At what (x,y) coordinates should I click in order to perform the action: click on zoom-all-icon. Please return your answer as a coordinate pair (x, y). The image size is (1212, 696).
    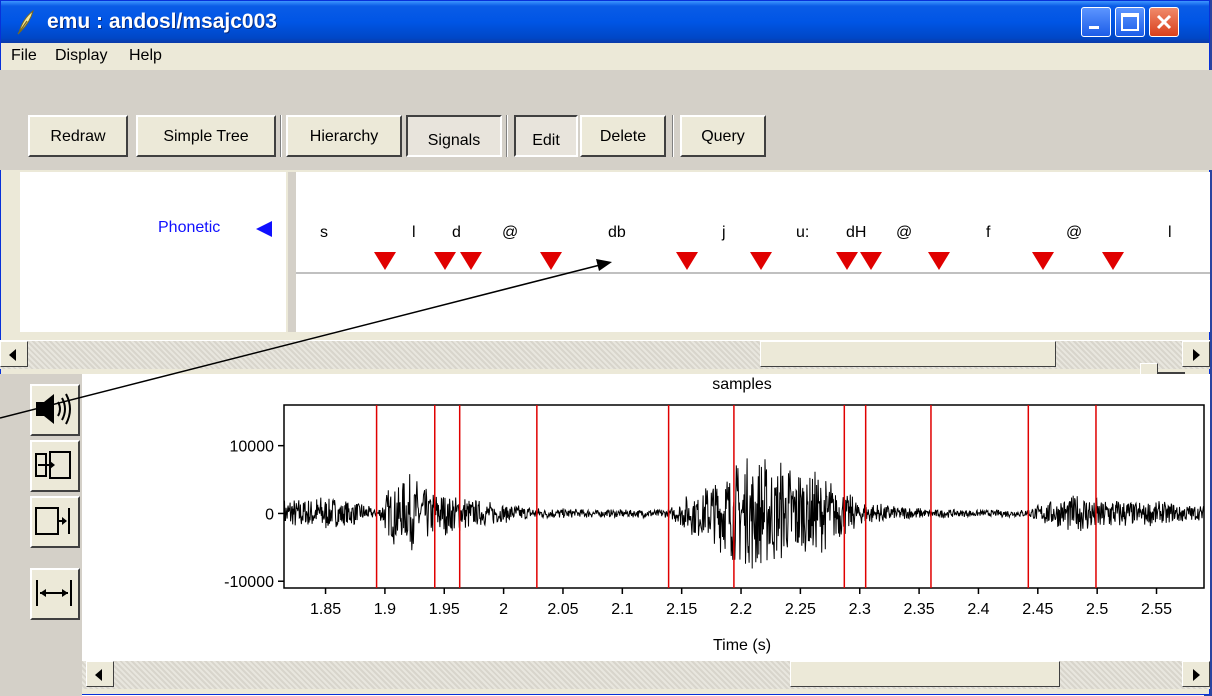
    Looking at the image, I should click on (54, 593).